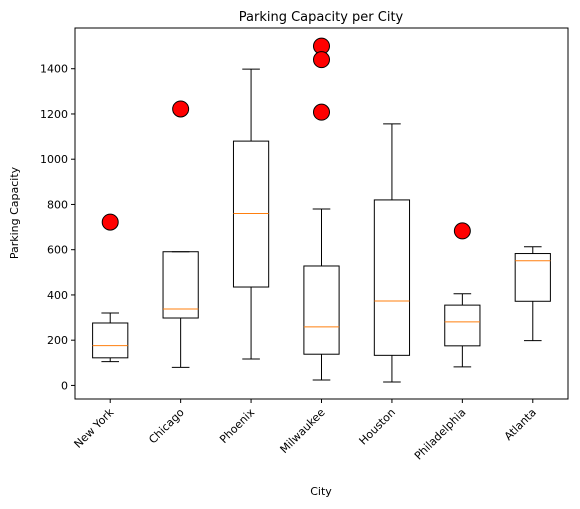 The image size is (580, 509). I want to click on x-tick-label: Philadelphia, so click(440, 434).